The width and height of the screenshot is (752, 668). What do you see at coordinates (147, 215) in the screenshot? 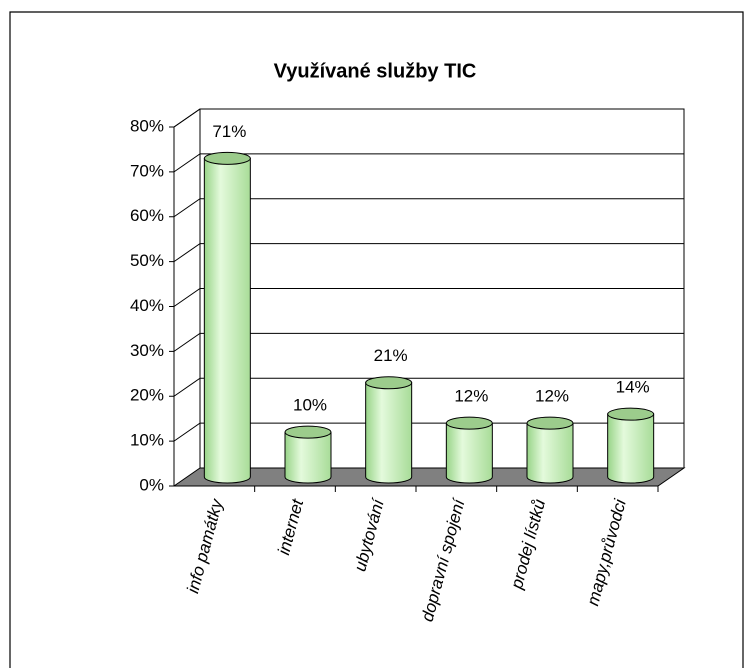
I see `y-tick-label: 60%` at bounding box center [147, 215].